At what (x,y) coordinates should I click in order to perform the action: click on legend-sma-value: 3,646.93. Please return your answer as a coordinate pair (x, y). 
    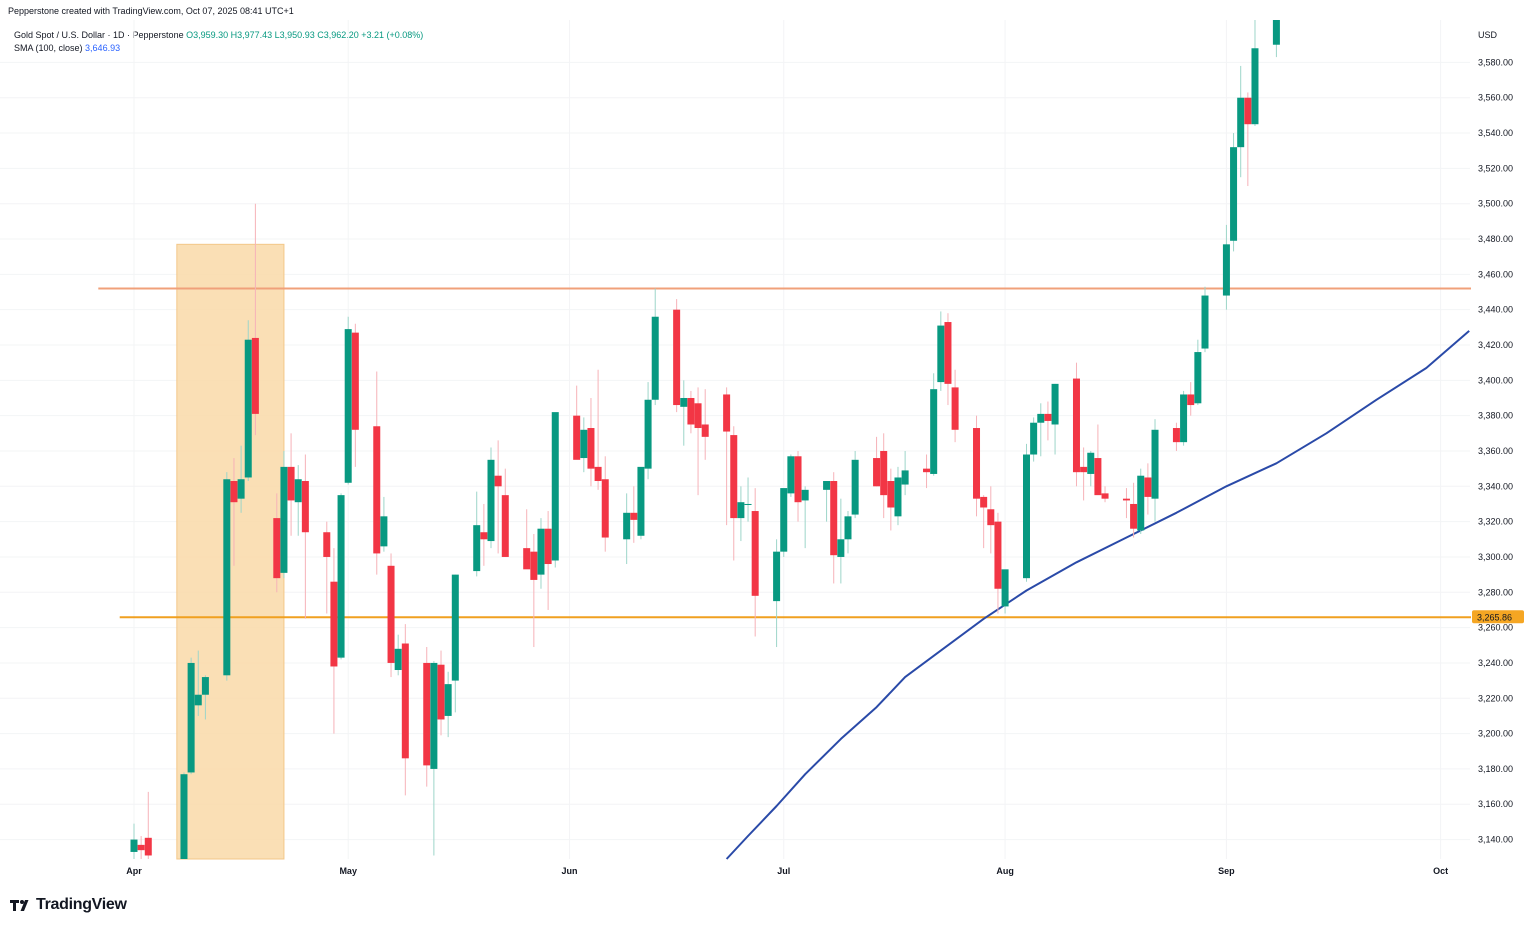
    Looking at the image, I should click on (103, 48).